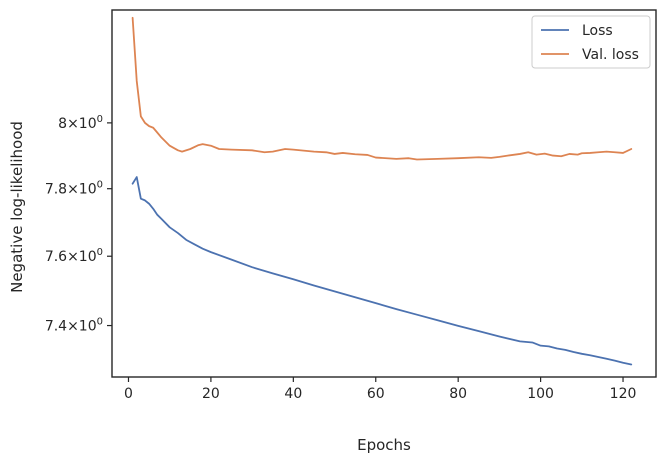 The width and height of the screenshot is (667, 463). What do you see at coordinates (74, 256) in the screenshot?
I see `y-tick-label: 7.6×100` at bounding box center [74, 256].